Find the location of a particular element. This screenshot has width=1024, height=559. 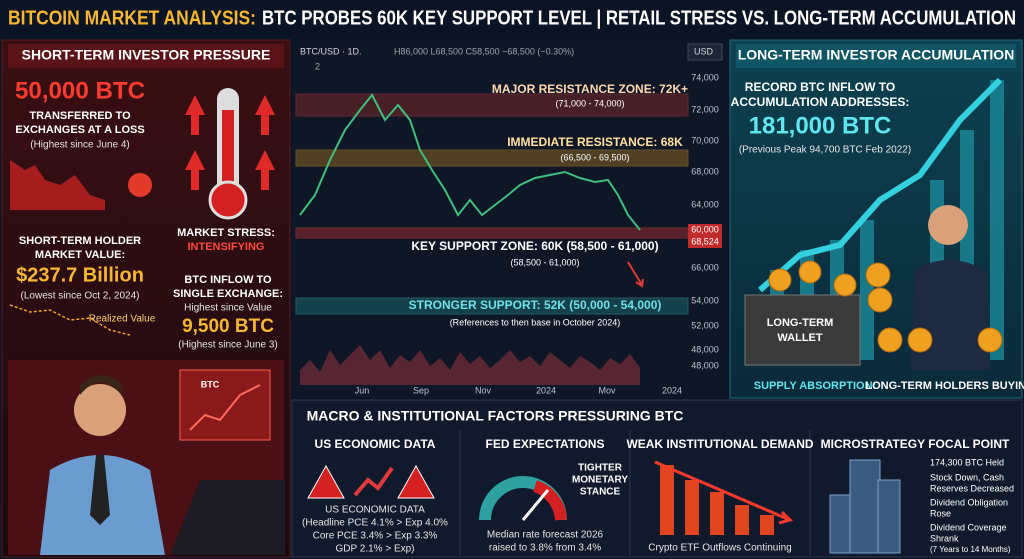

stat-label: SHORT-TERM HOLDER is located at coordinates (80, 241).